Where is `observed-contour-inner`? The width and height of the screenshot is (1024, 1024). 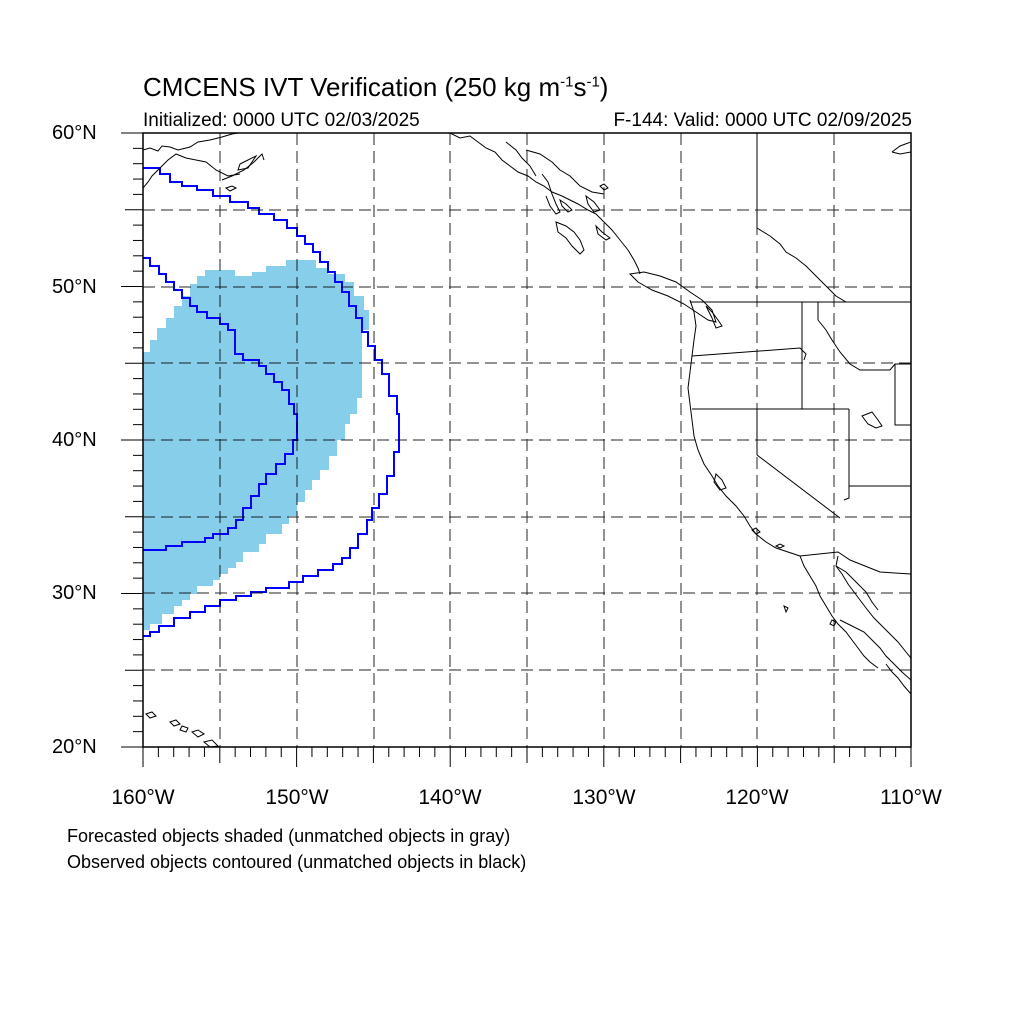
observed-contour-inner is located at coordinates (220, 404).